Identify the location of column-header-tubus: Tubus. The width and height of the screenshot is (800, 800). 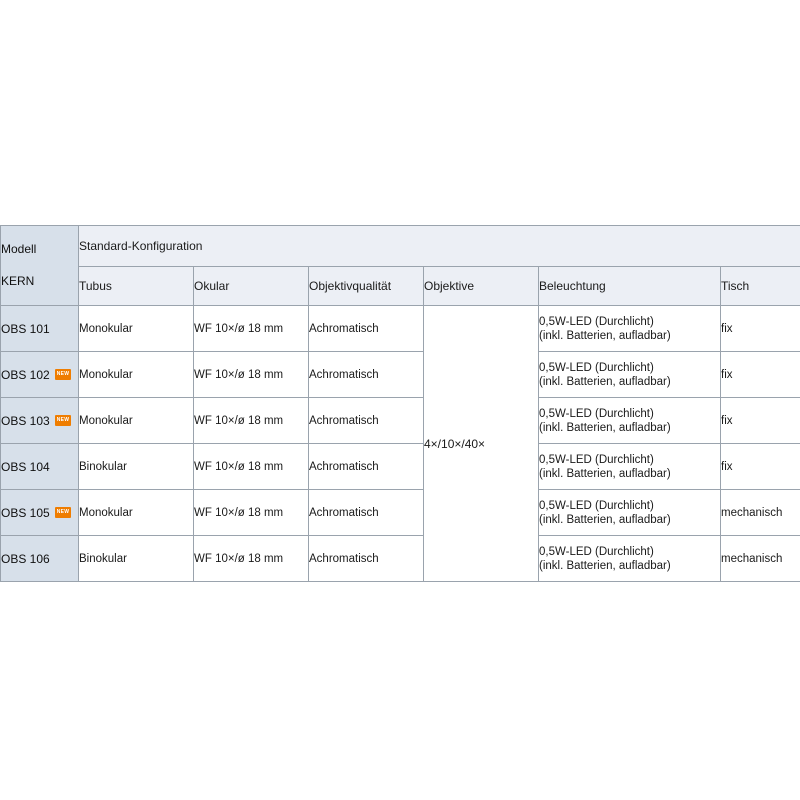
(136, 286).